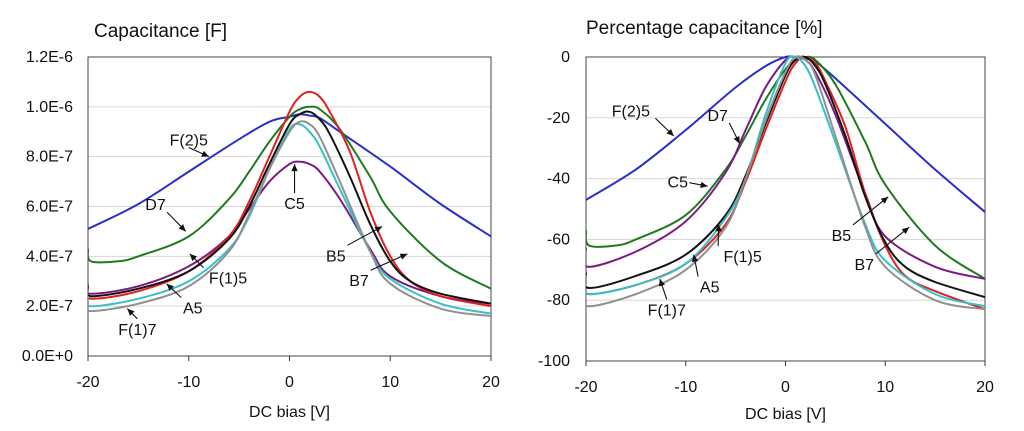 This screenshot has height=431, width=1024. Describe the element at coordinates (554, 361) in the screenshot. I see `y-tick-label: -100` at that location.